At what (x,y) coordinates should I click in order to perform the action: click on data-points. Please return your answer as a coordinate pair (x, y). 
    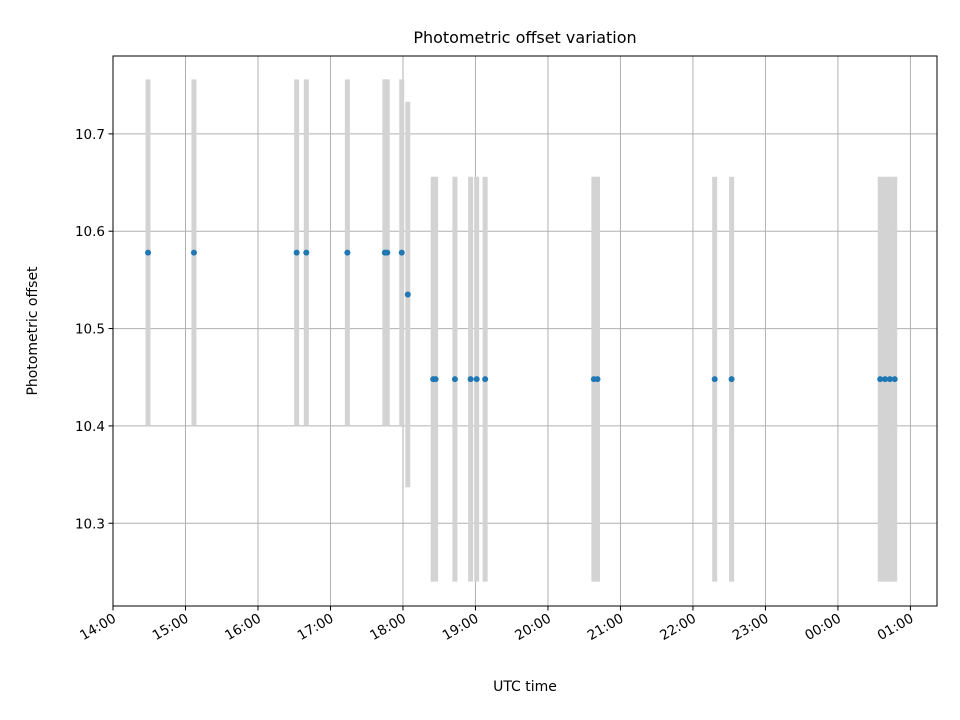
    Looking at the image, I should click on (521, 316).